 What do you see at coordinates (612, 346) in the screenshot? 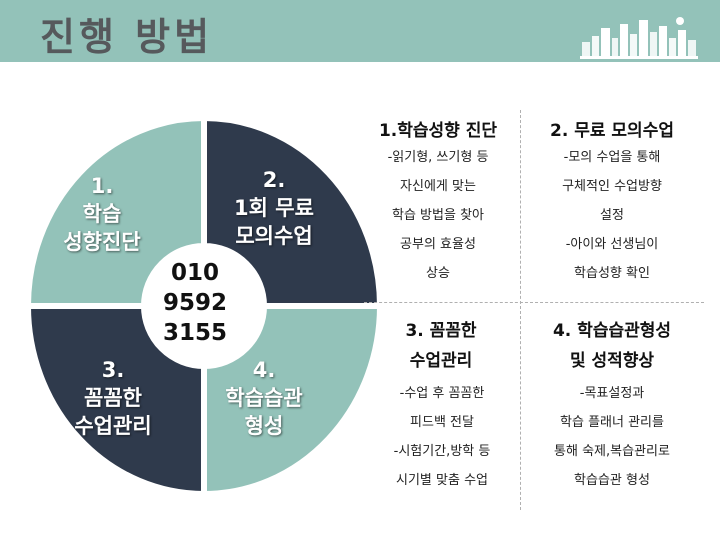
I see `section-4-title: 4. 학습습관형성 및 성적향상` at bounding box center [612, 346].